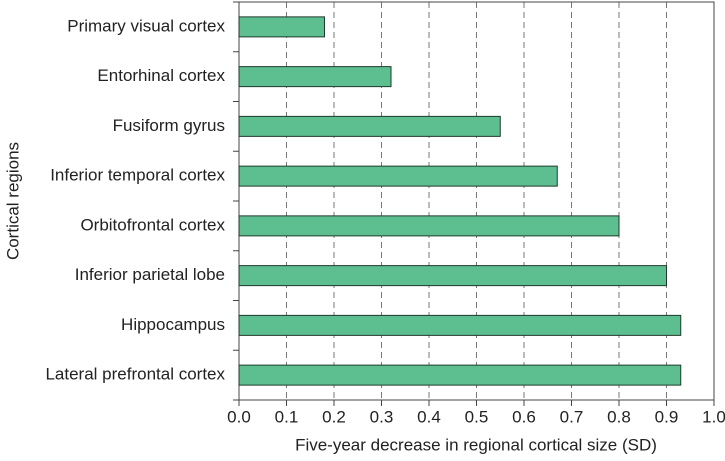 Image resolution: width=725 pixels, height=461 pixels. What do you see at coordinates (667, 416) in the screenshot?
I see `x-tick-label: 0.9` at bounding box center [667, 416].